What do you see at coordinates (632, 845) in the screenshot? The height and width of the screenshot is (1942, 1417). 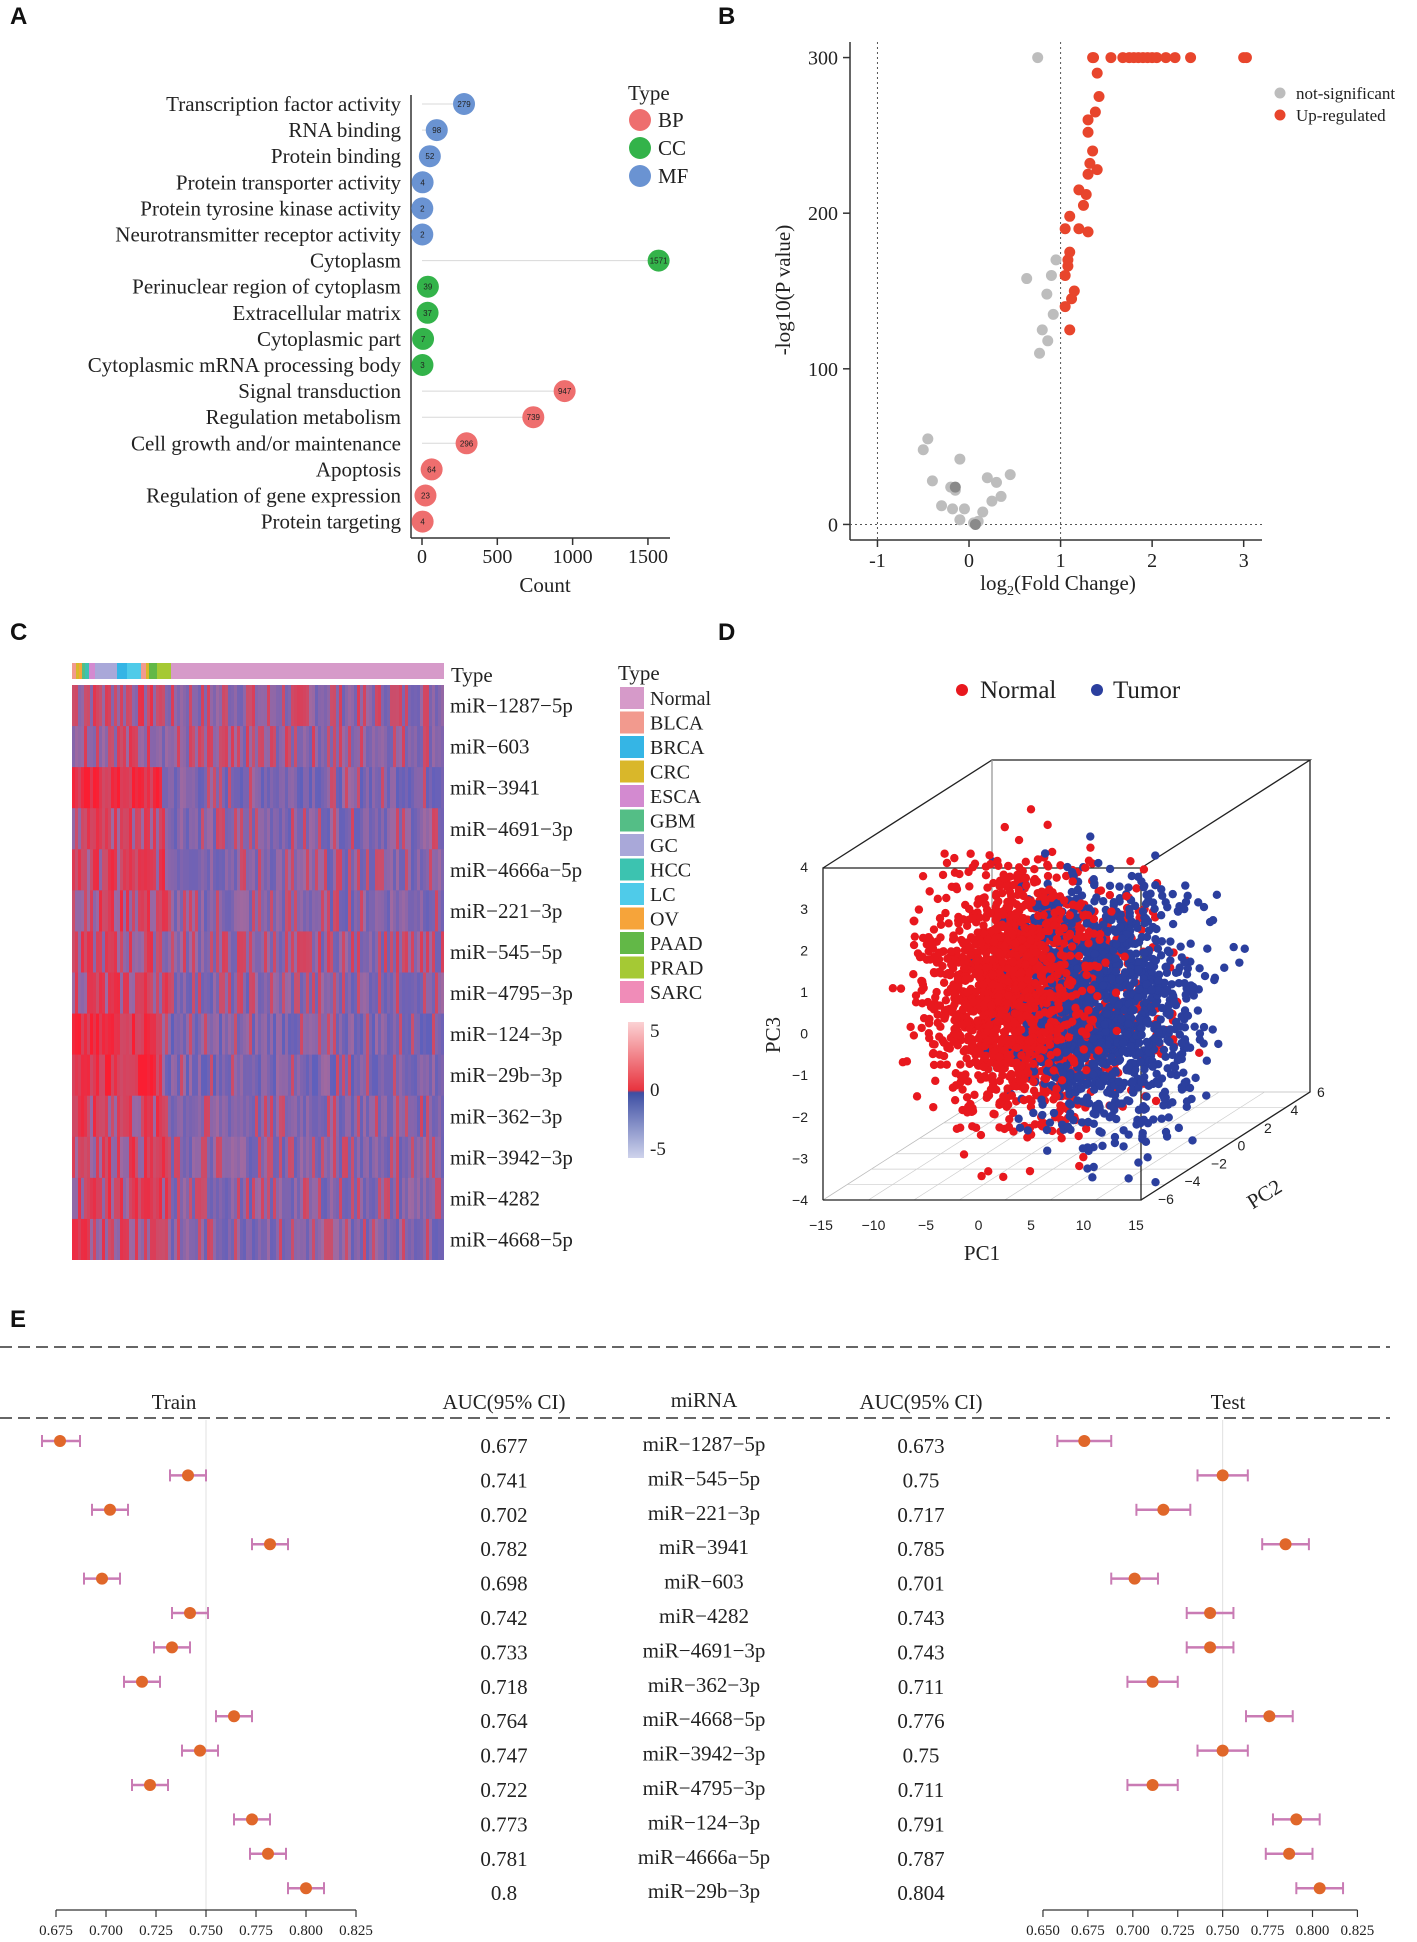 I see `c-legend-swatch-gc` at bounding box center [632, 845].